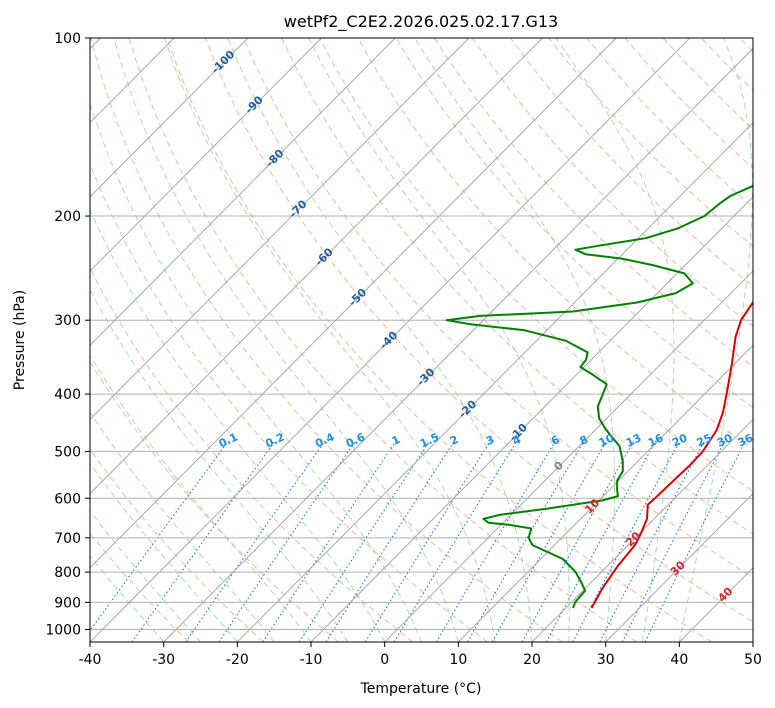  What do you see at coordinates (753, 660) in the screenshot?
I see `x-tick-label: 50` at bounding box center [753, 660].